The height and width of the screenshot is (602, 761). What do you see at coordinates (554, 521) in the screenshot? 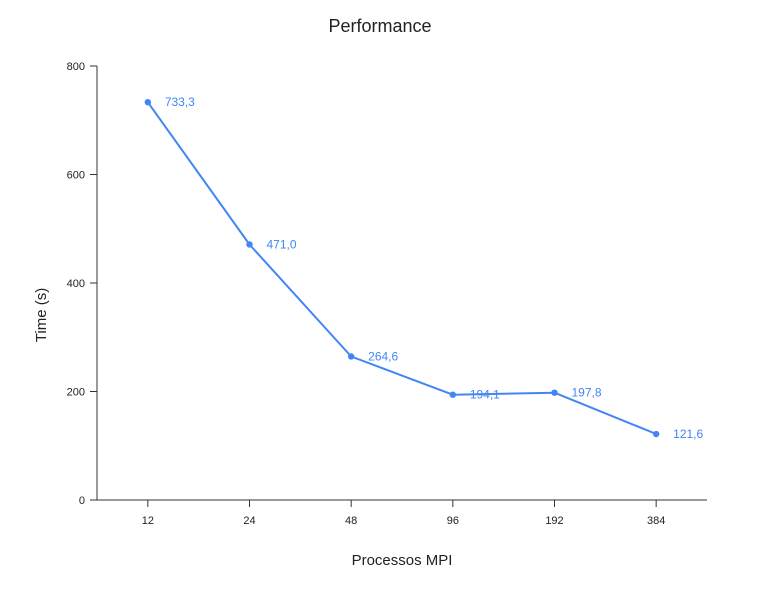
I see `x-tick-label: 192` at bounding box center [554, 521].